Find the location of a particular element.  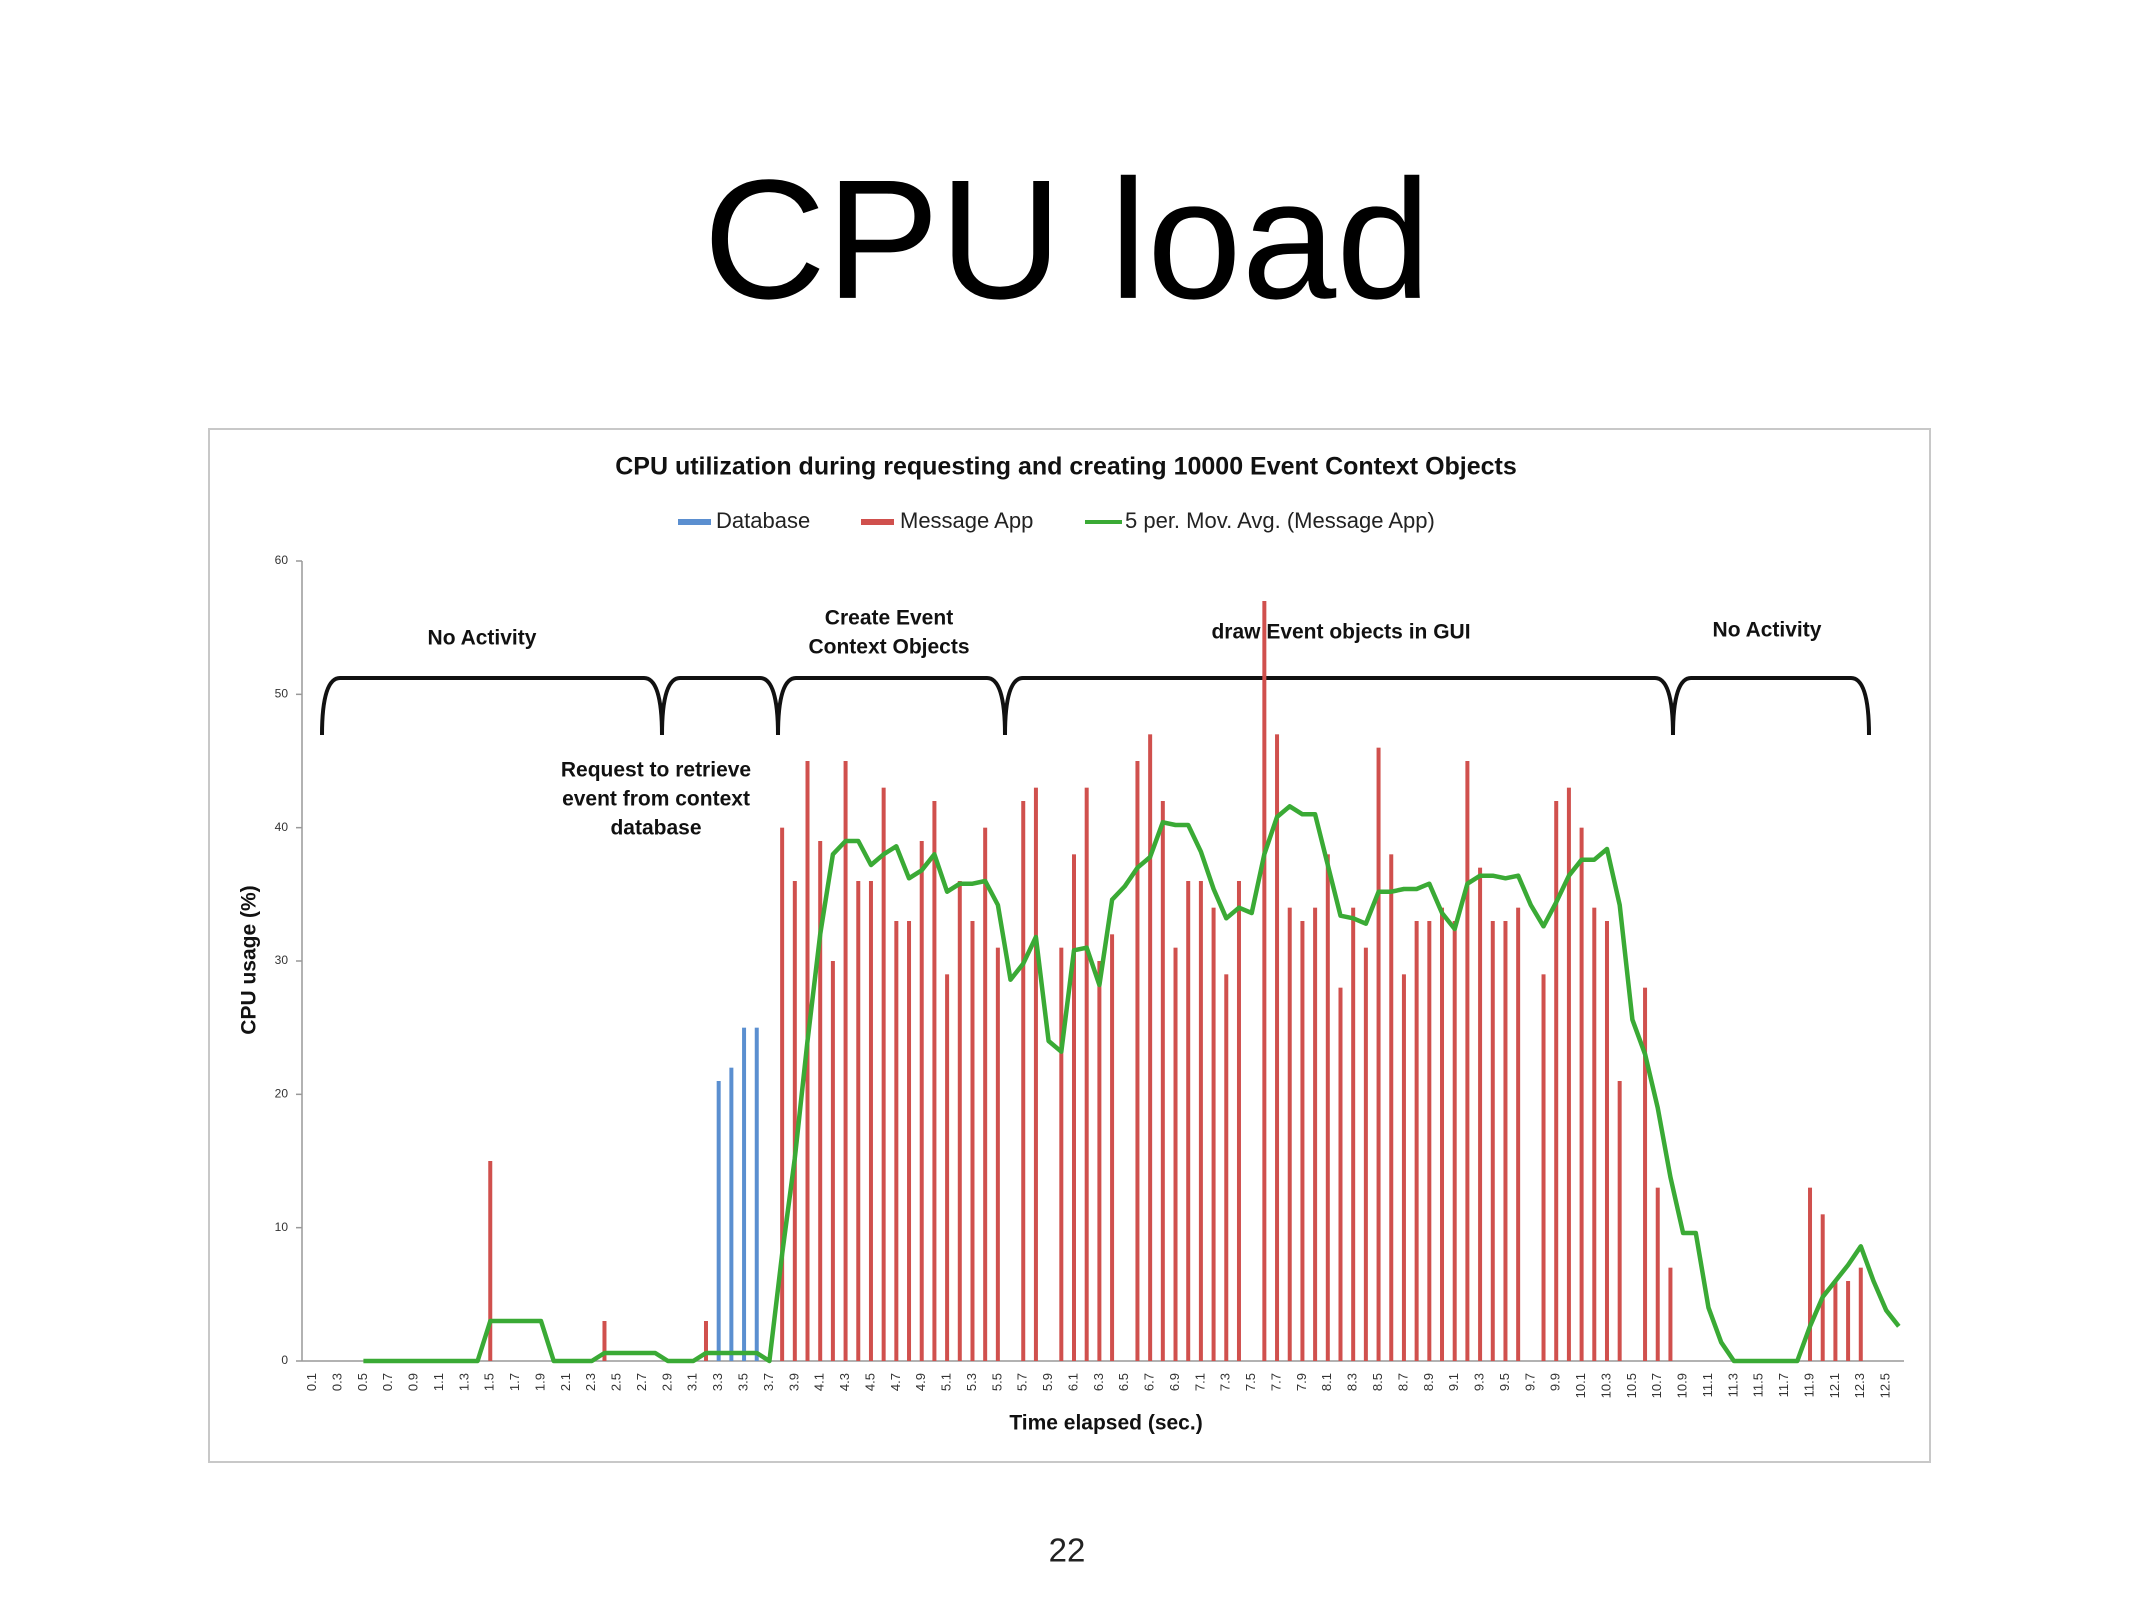

x-tick-label: 11.7 is located at coordinates (1783, 1385).